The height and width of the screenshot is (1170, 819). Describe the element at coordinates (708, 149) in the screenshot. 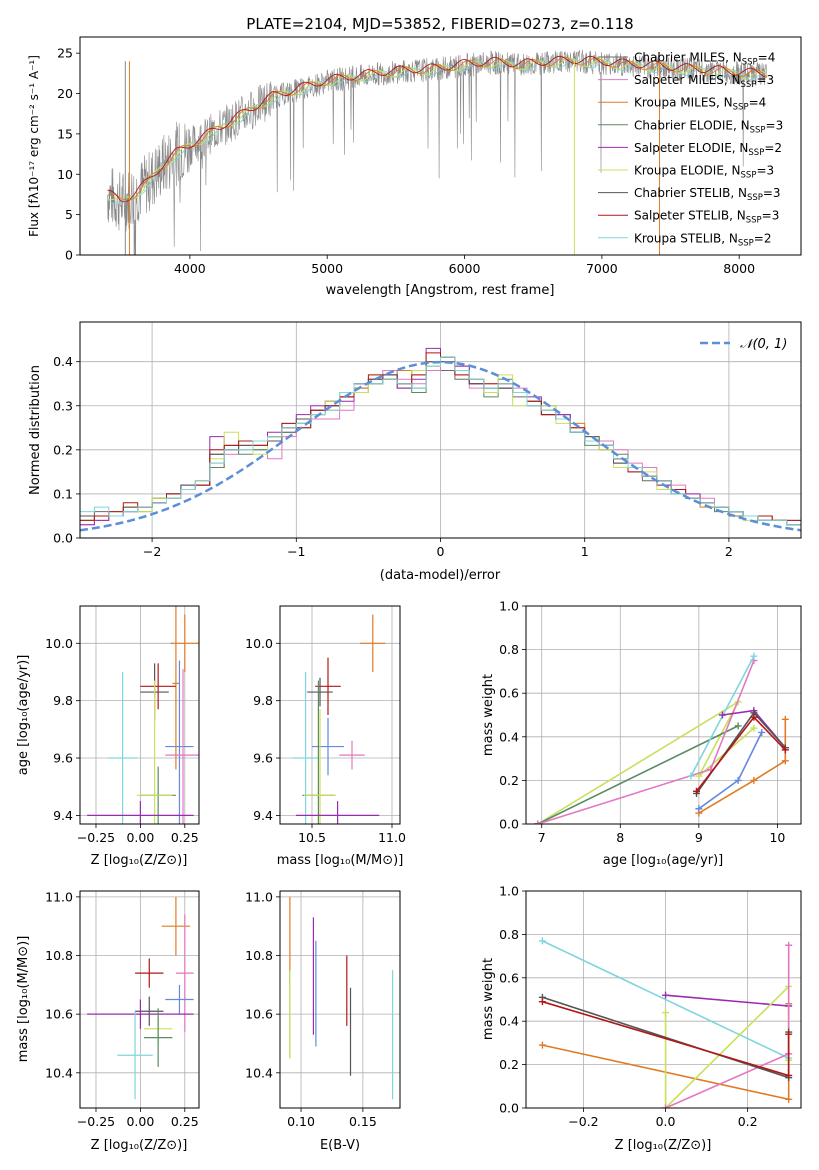

I see `legend-entry: Salpeter ELODIE, NSSP=2` at that location.